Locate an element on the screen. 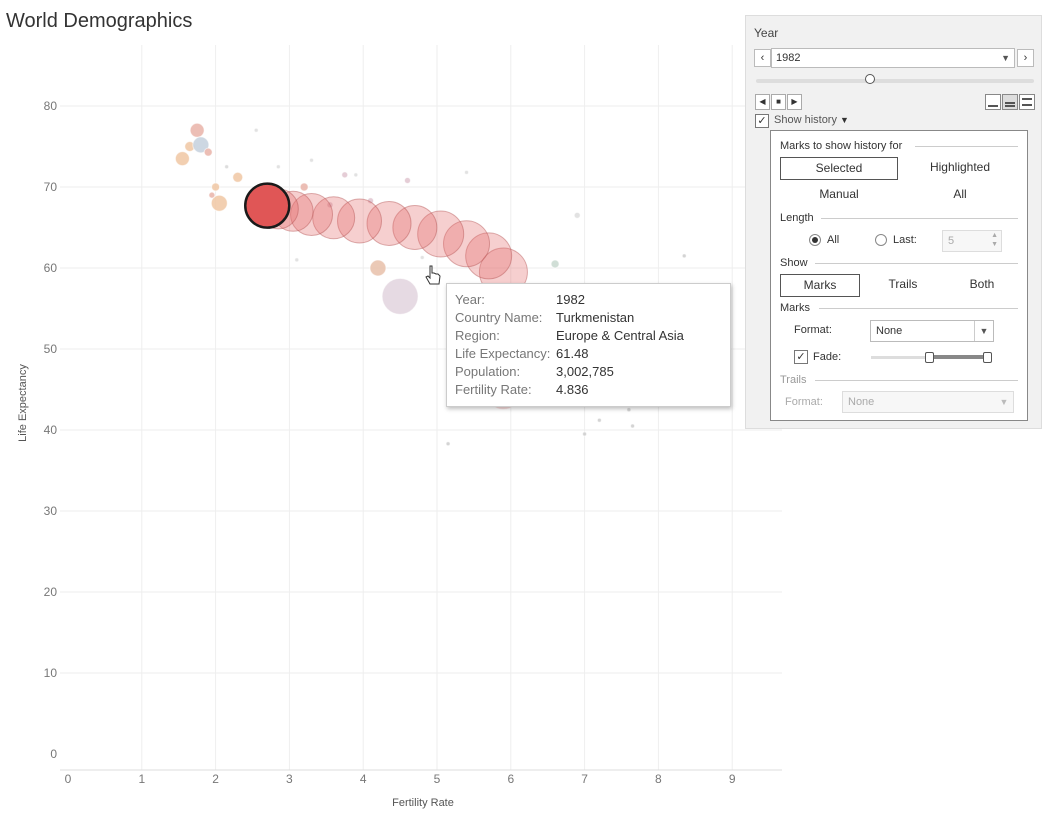 The image size is (1046, 814). tooltip-value: Turkmenistan is located at coordinates (595, 317).